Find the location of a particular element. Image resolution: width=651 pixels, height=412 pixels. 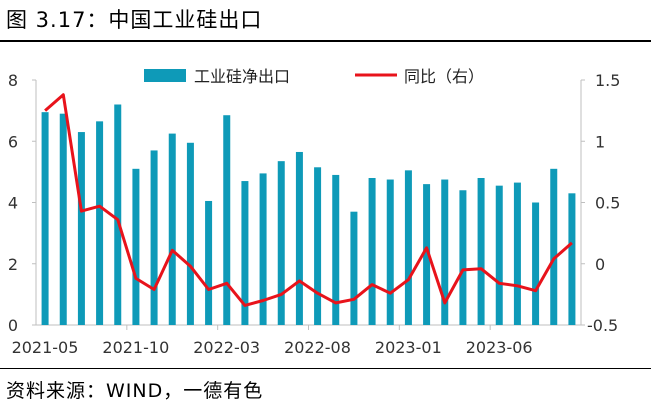

right-tick-label: -0.5 is located at coordinates (602, 325).